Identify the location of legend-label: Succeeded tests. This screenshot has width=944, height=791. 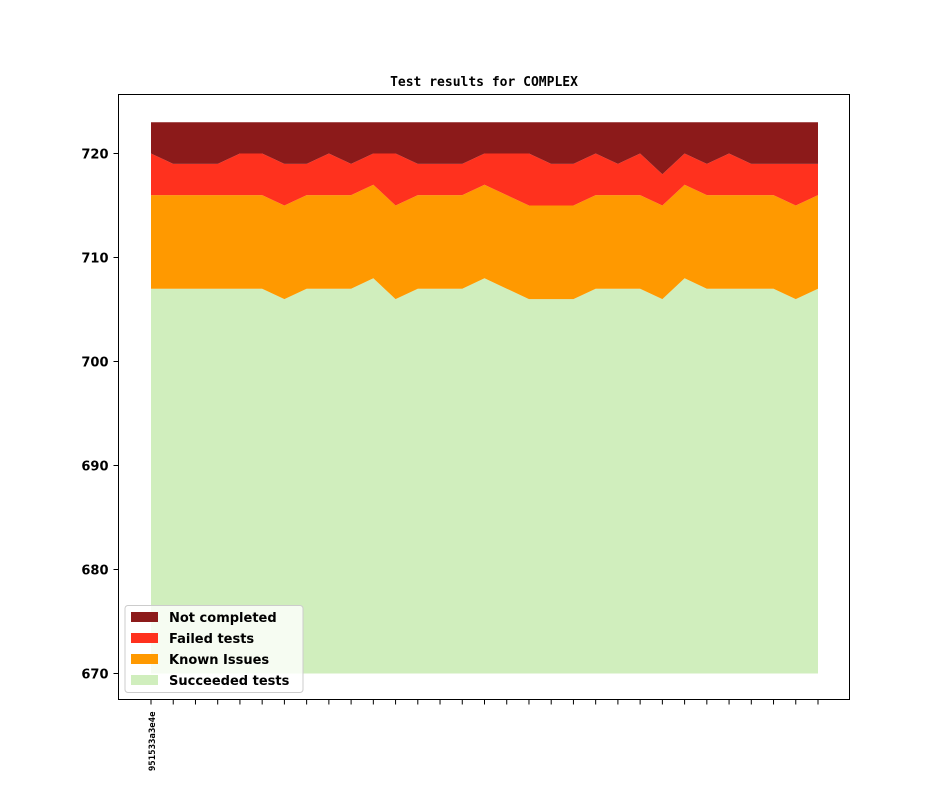
(229, 681).